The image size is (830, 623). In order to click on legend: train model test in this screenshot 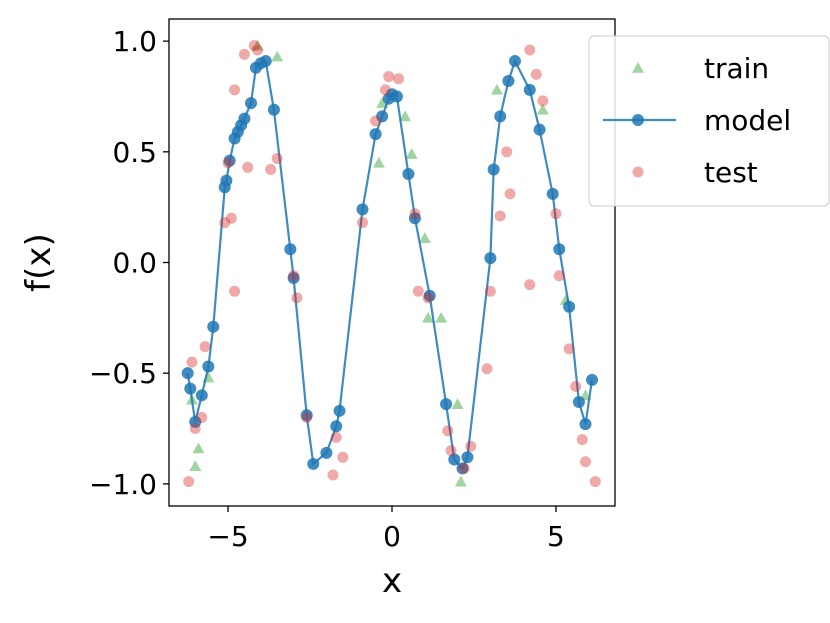, I will do `click(709, 121)`.